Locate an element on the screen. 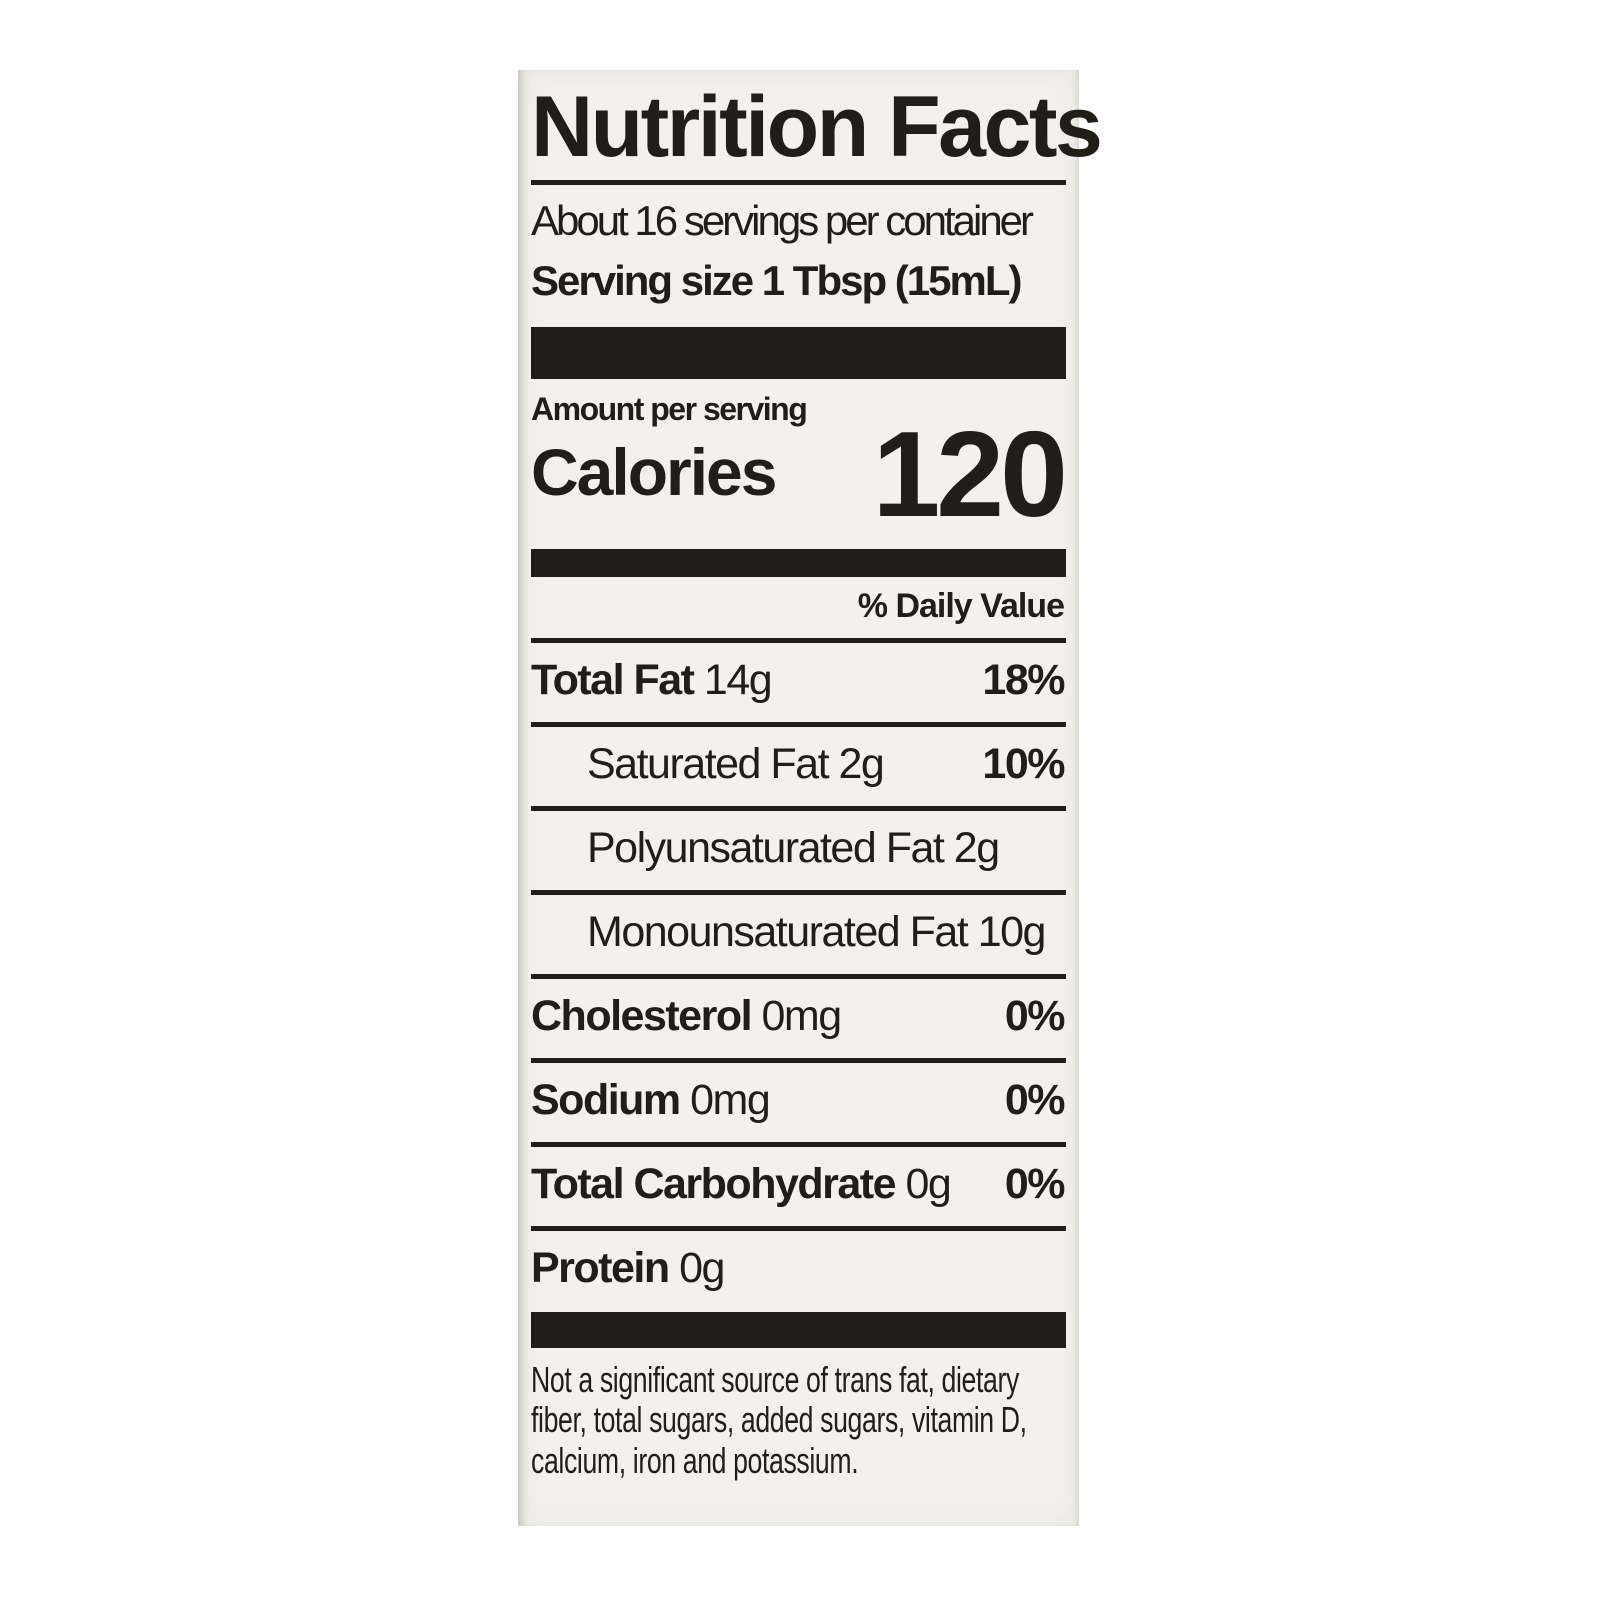 The height and width of the screenshot is (1600, 1600). nutrient-row: Cholesterol 0mg 0% is located at coordinates (798, 1015).